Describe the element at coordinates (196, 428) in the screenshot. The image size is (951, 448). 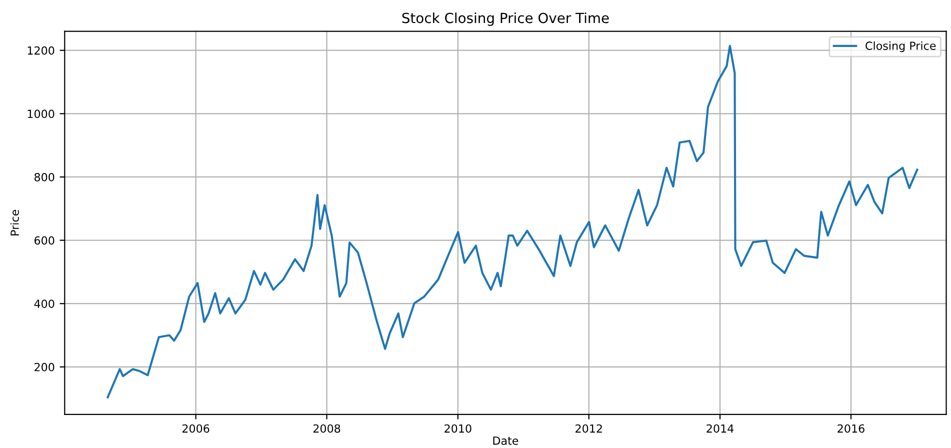
I see `x-tick-label: 2006` at that location.